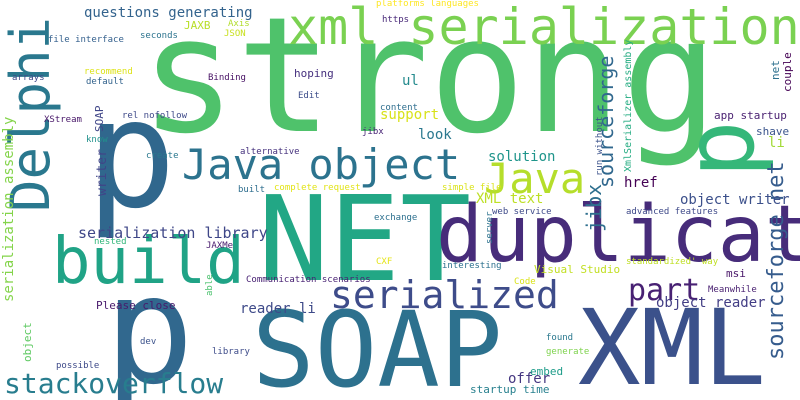  Describe the element at coordinates (787, 72) in the screenshot. I see `word-couple: couple` at that location.